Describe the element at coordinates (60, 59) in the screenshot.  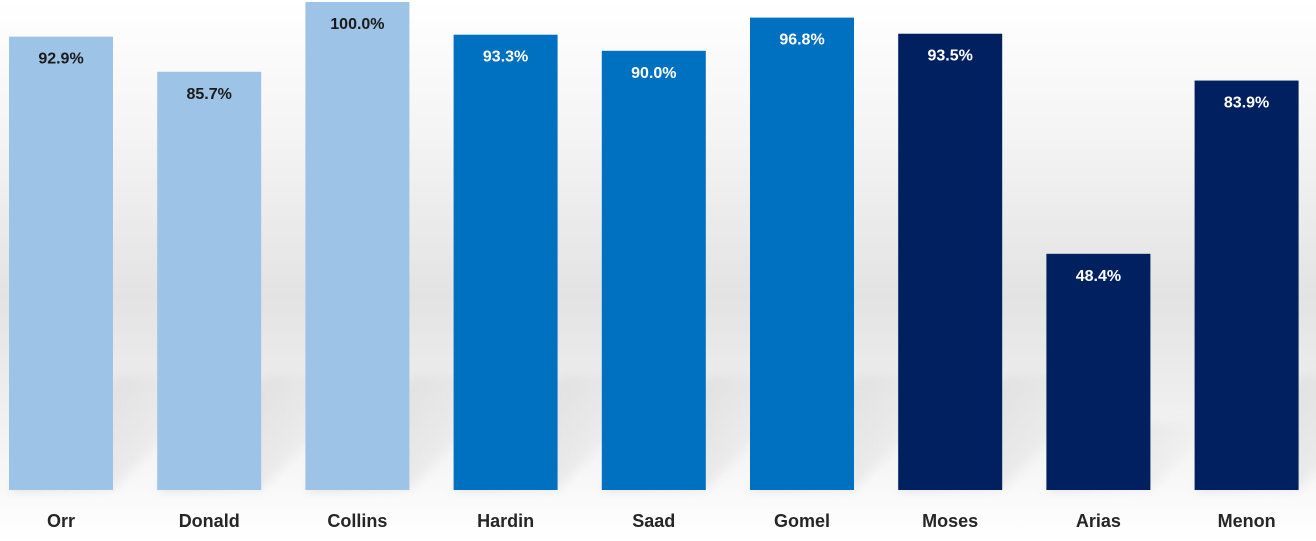
I see `value-label-orr: 92.9%` at that location.